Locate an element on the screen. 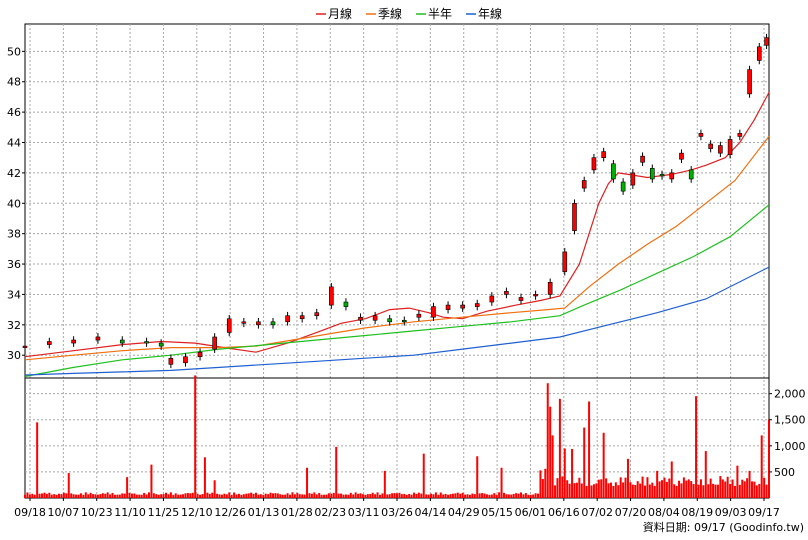 This screenshot has width=808, height=540. price-tick-label: 40 is located at coordinates (14, 203).